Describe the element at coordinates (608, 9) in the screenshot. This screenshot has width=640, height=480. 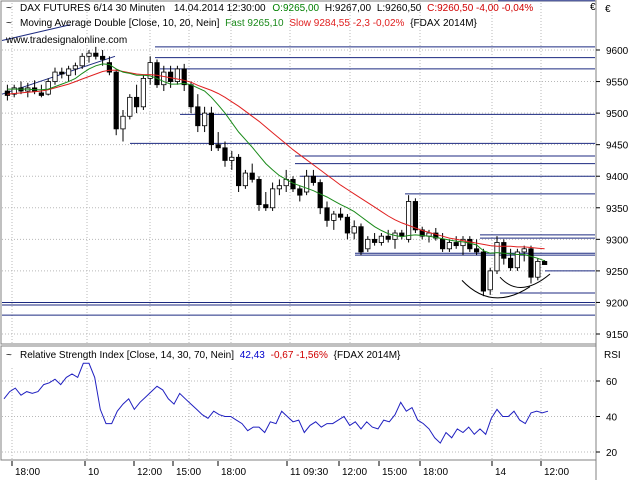
I see `currency-label: €` at that location.